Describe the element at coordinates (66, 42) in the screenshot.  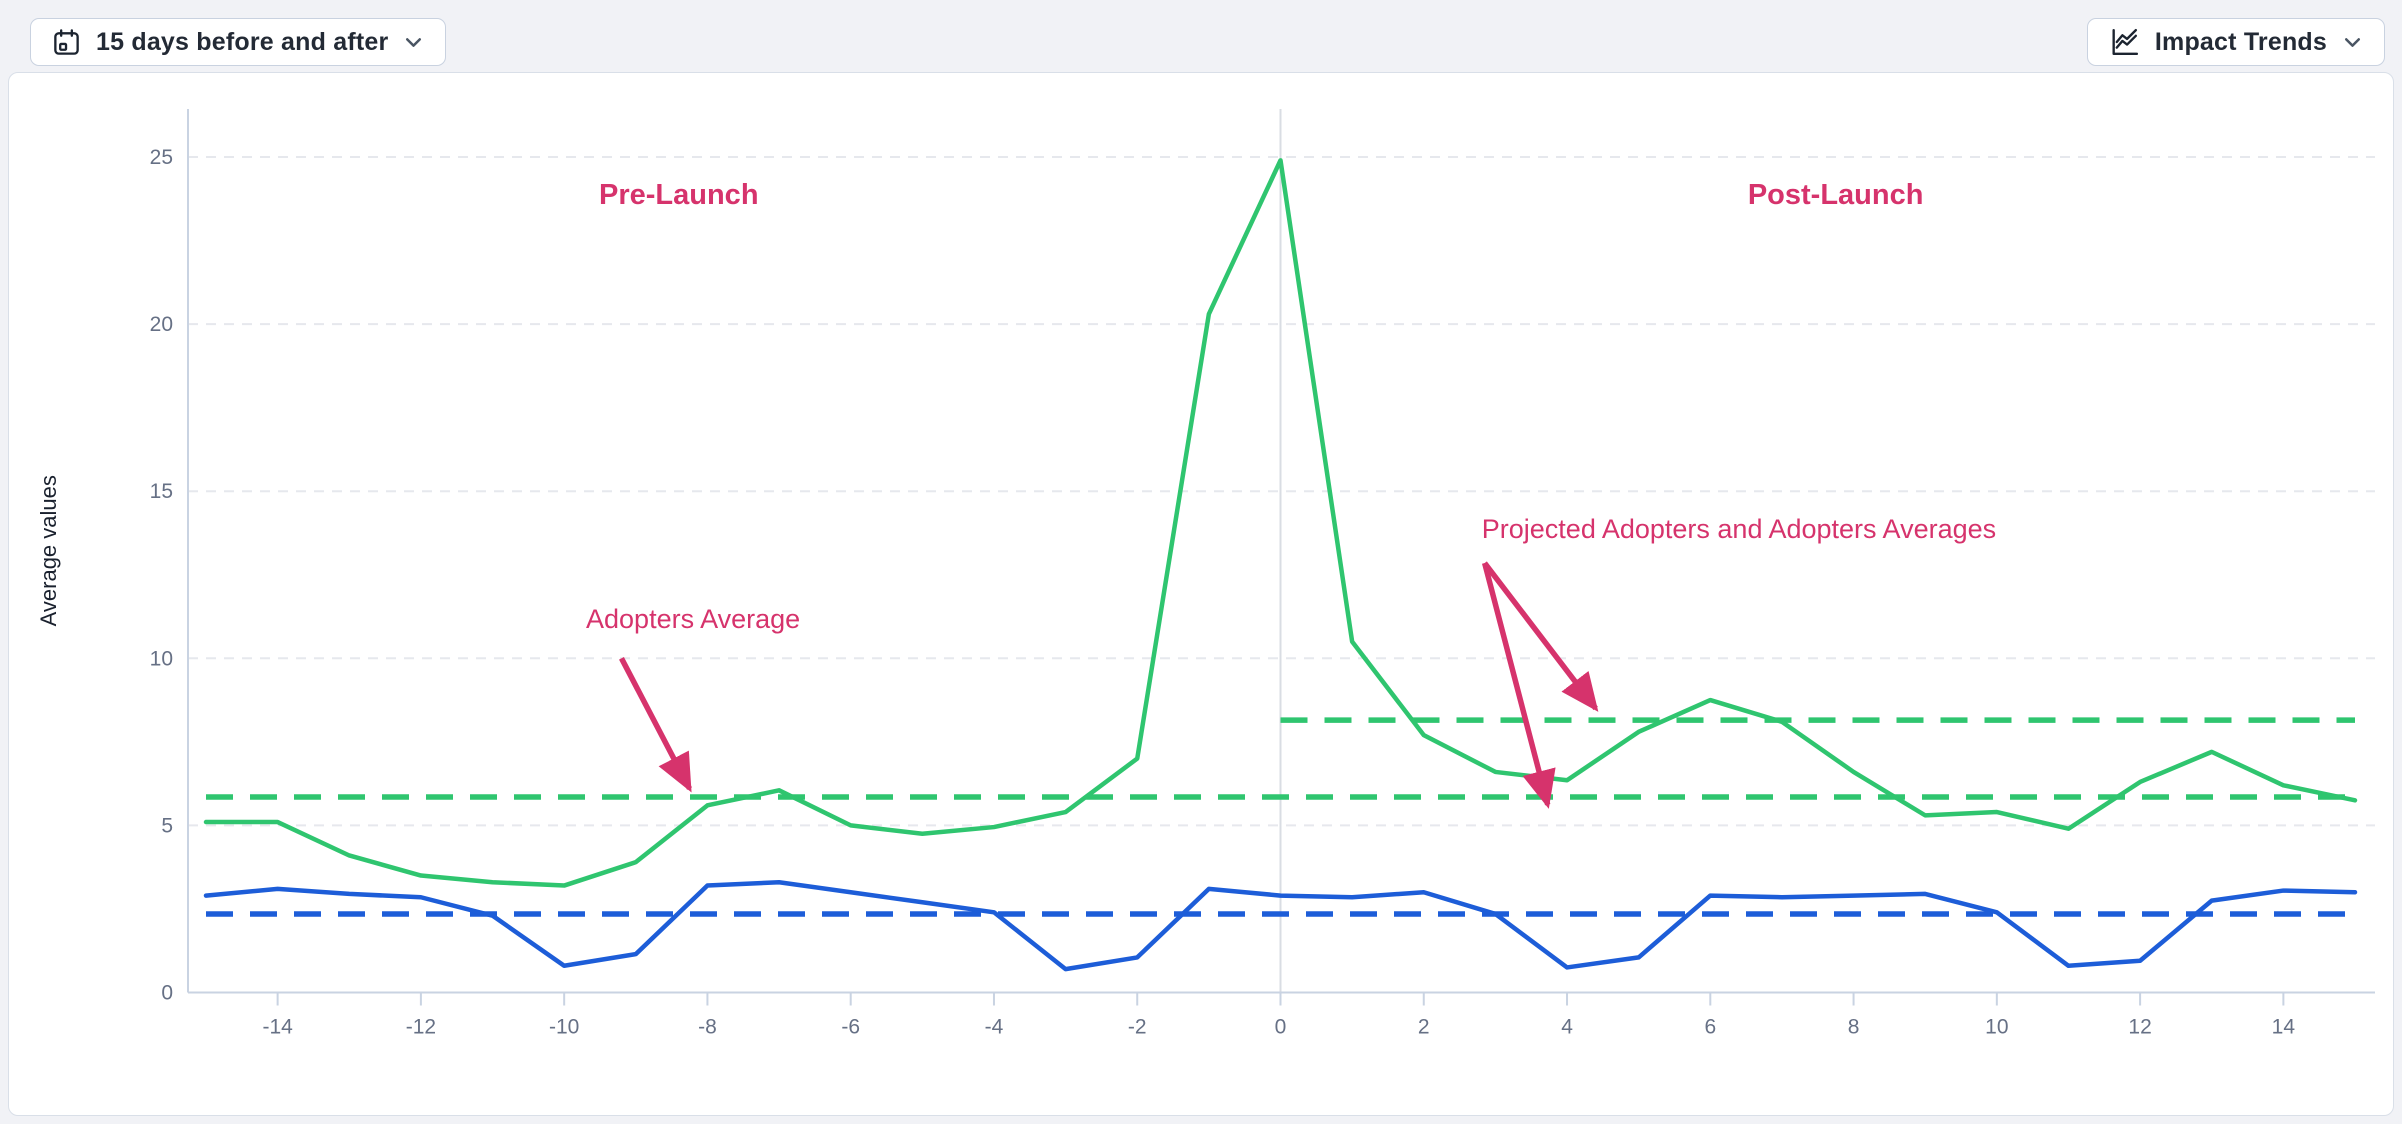
I see `calendar-icon` at that location.